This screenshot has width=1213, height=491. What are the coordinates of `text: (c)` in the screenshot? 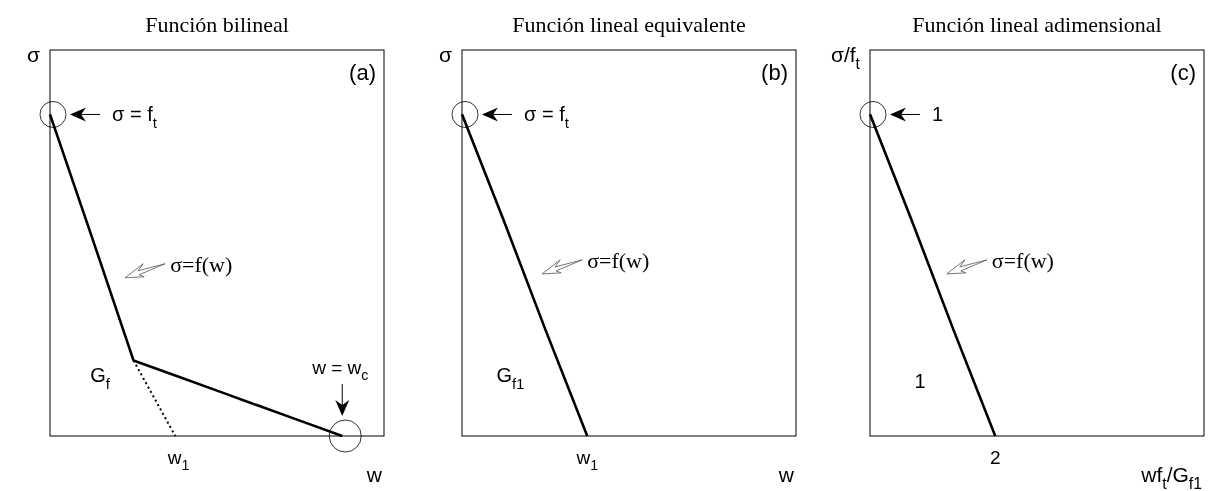 It's located at (1183, 72).